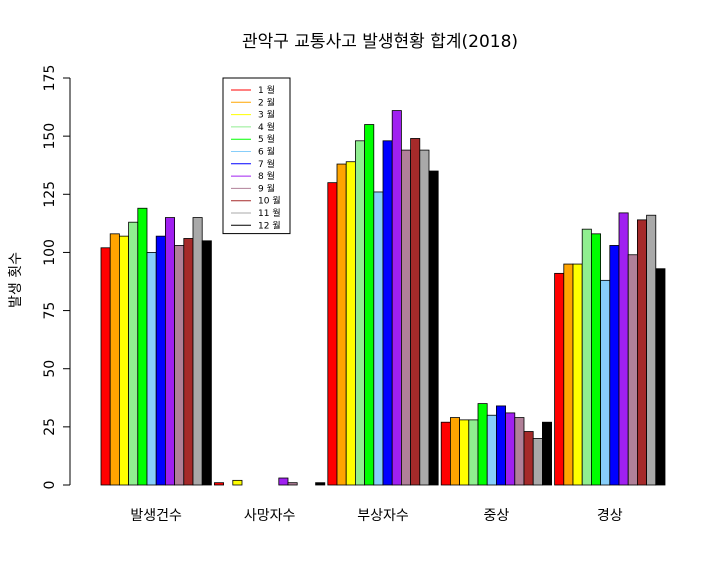  What do you see at coordinates (50, 485) in the screenshot?
I see `y-tick-label: 0` at bounding box center [50, 485].